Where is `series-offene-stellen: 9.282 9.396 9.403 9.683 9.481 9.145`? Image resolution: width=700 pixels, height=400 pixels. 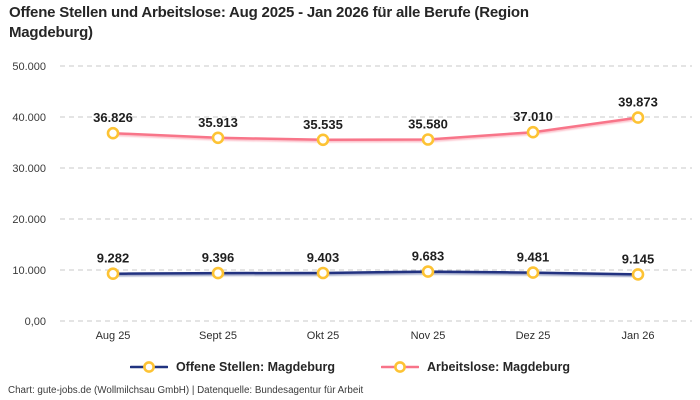
series-offene-stellen: 9.282 9.396 9.403 9.683 9.481 9.145 is located at coordinates (376, 265).